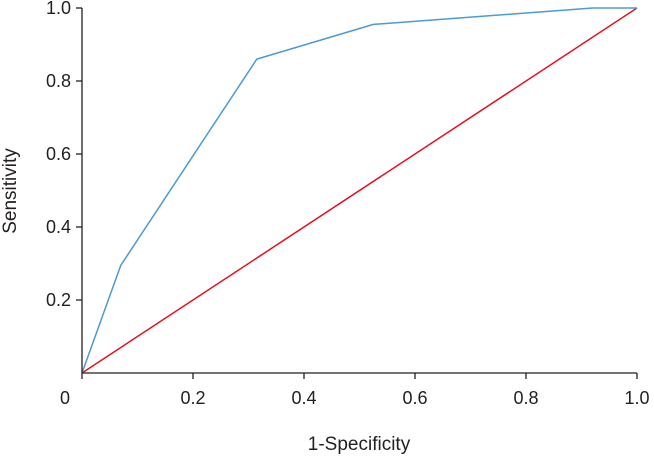 This screenshot has height=459, width=654. I want to click on x-tick-label: 0, so click(65, 398).